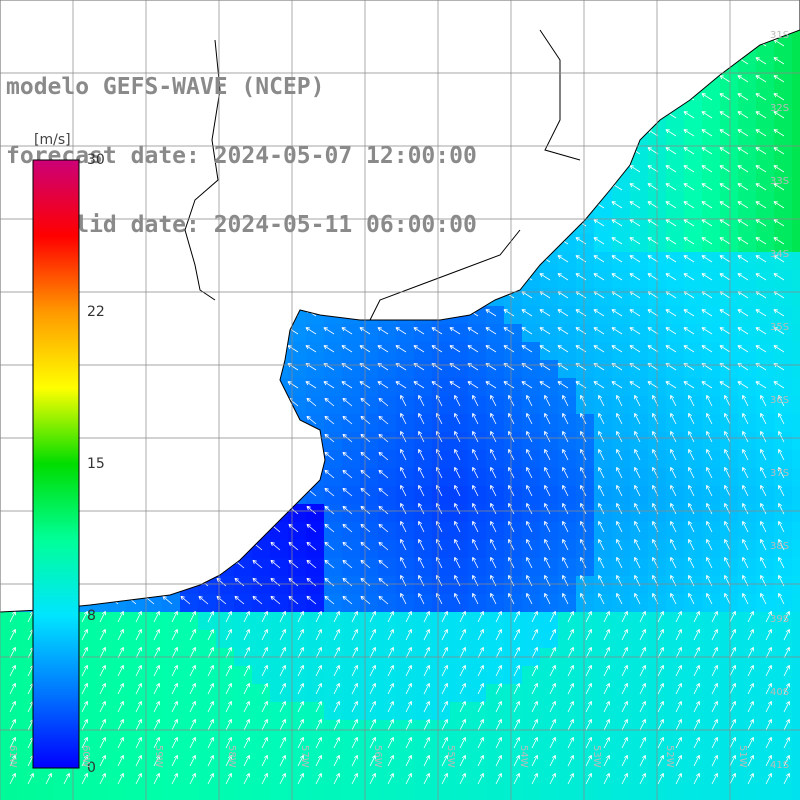  What do you see at coordinates (780, 400) in the screenshot?
I see `lat-label: 36S` at bounding box center [780, 400].